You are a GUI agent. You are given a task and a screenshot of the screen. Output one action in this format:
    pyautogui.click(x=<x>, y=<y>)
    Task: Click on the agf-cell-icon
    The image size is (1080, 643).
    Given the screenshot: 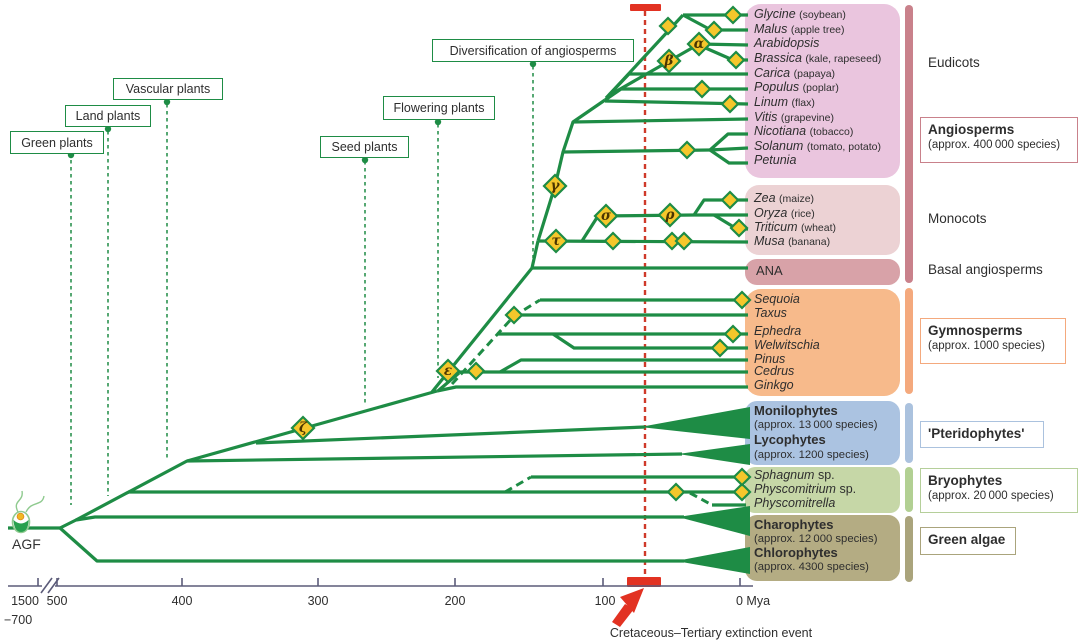 What is the action you would take?
    pyautogui.click(x=28, y=512)
    